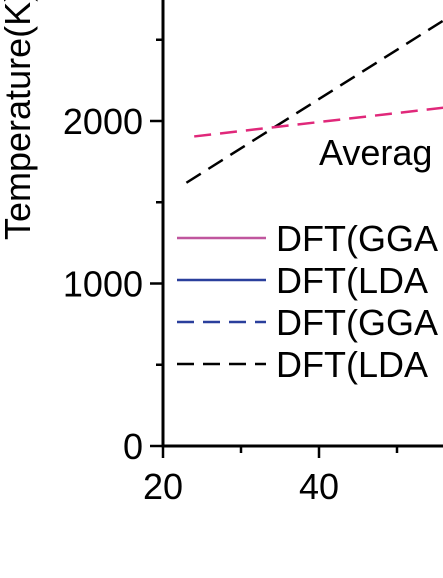 This screenshot has width=443, height=578. Describe the element at coordinates (103, 284) in the screenshot. I see `y-tick-label: 1000` at that location.